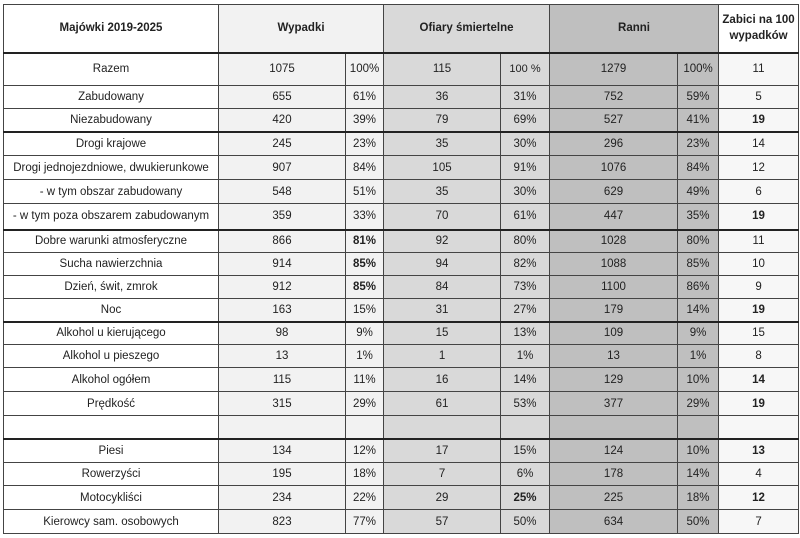 Image resolution: width=800 pixels, height=538 pixels. What do you see at coordinates (364, 167) in the screenshot?
I see `wypadki-percent: 84%` at bounding box center [364, 167].